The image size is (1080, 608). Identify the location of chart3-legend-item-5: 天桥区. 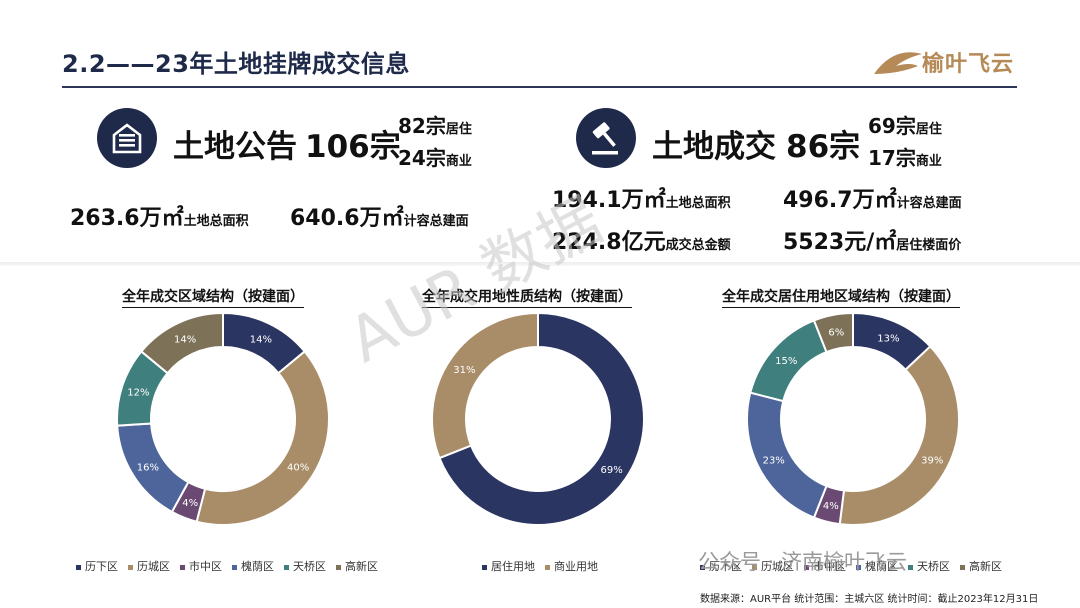
(929, 566).